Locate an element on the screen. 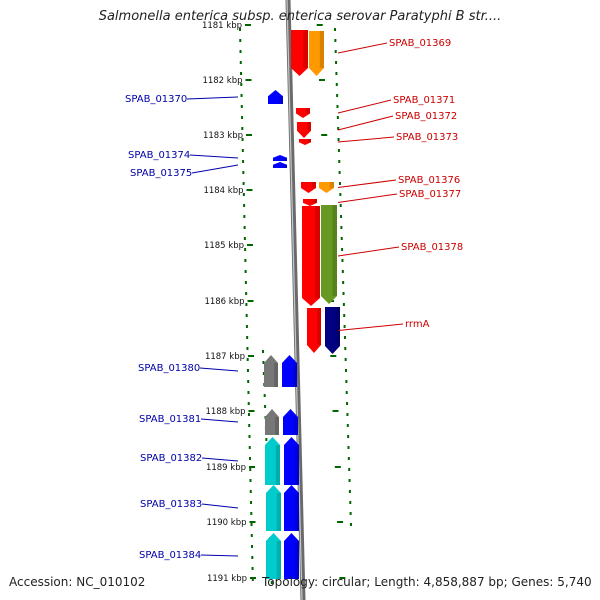 This screenshot has height=600, width=600. gene-label: SPAB_01376 is located at coordinates (398, 181).